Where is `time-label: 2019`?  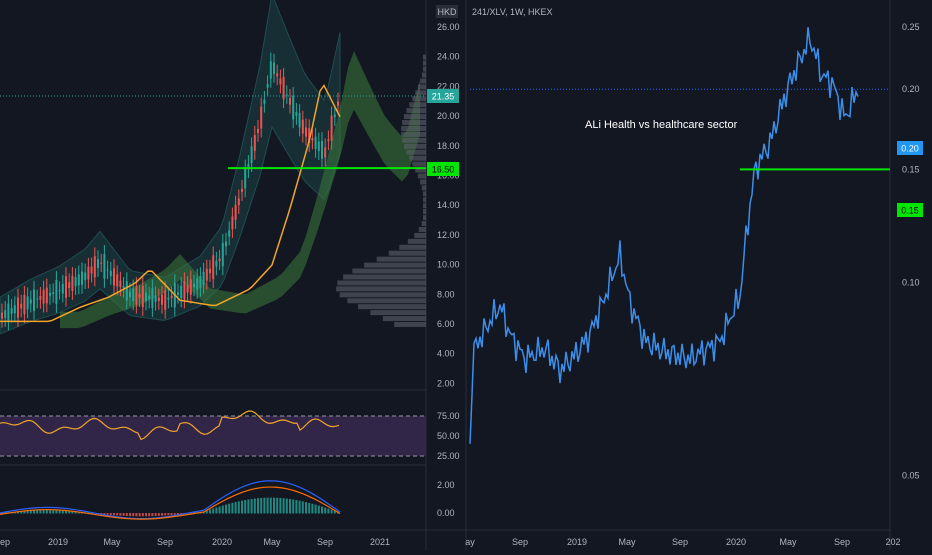
time-label: 2019 is located at coordinates (58, 542).